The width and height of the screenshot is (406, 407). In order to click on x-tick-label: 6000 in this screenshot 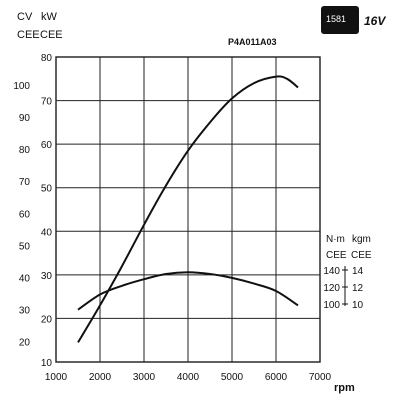, I will do `click(276, 377)`.